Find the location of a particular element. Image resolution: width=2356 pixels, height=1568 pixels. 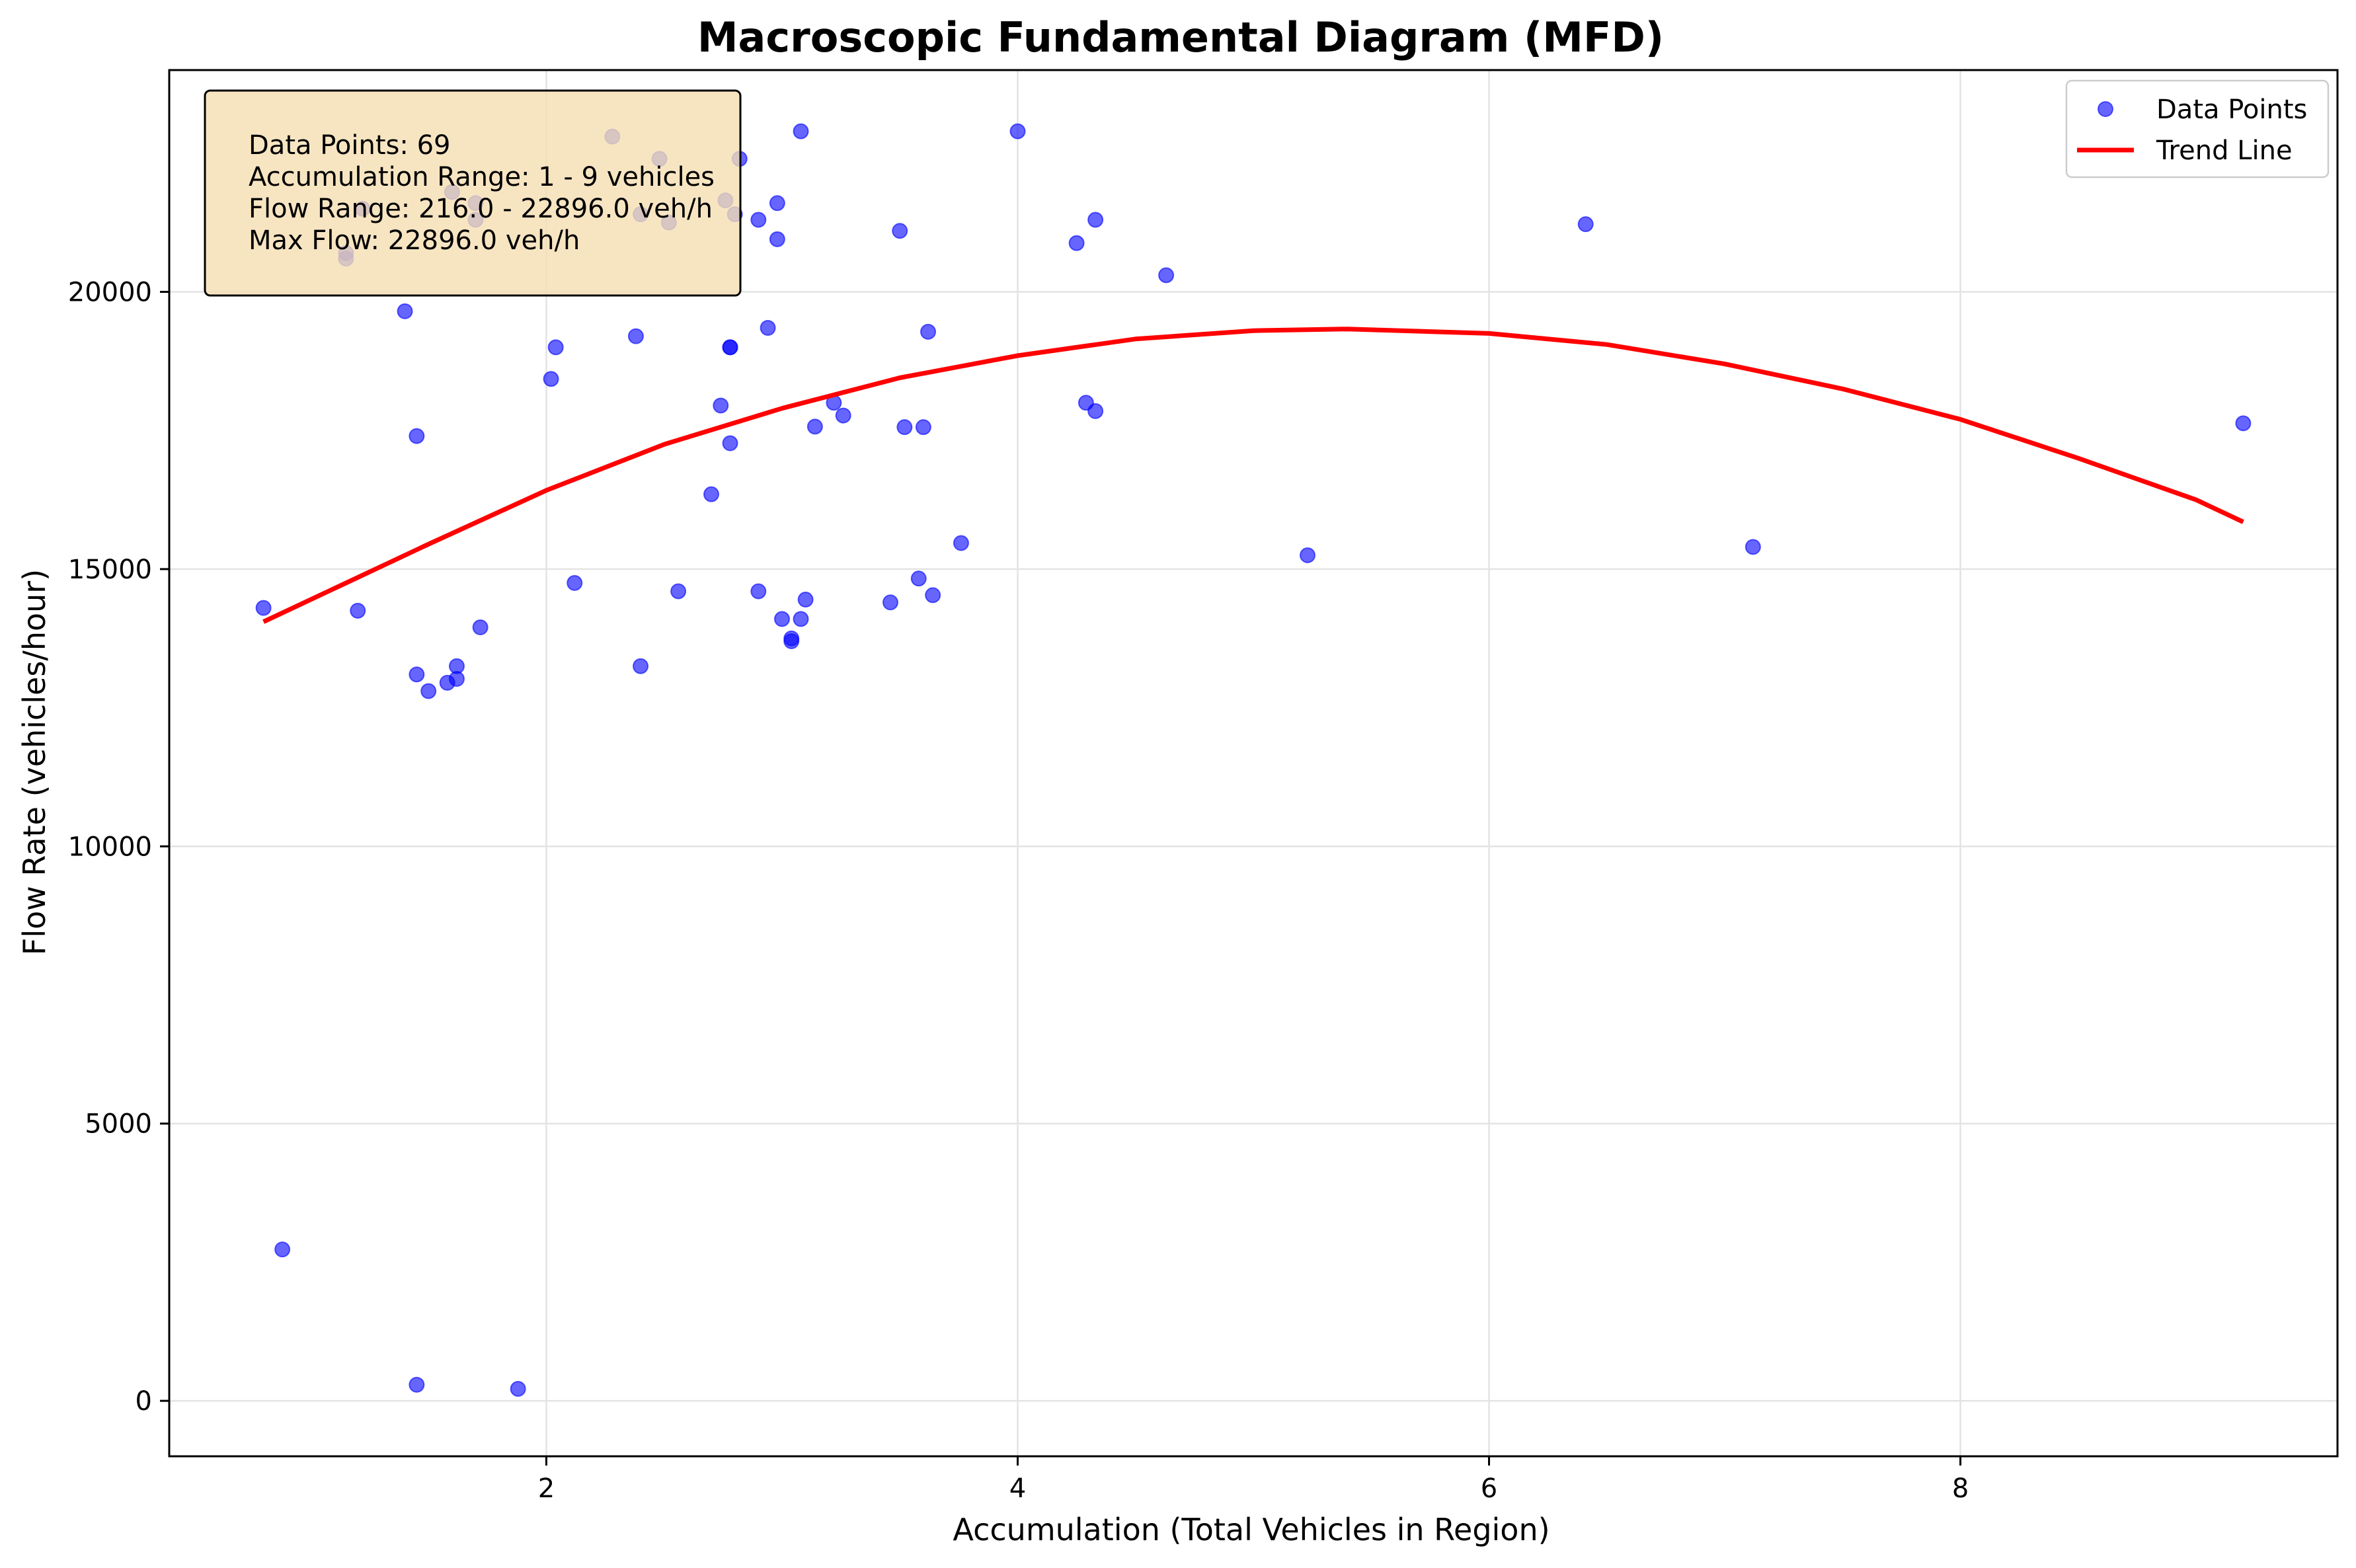

y-tick-label: 0 is located at coordinates (144, 1401).